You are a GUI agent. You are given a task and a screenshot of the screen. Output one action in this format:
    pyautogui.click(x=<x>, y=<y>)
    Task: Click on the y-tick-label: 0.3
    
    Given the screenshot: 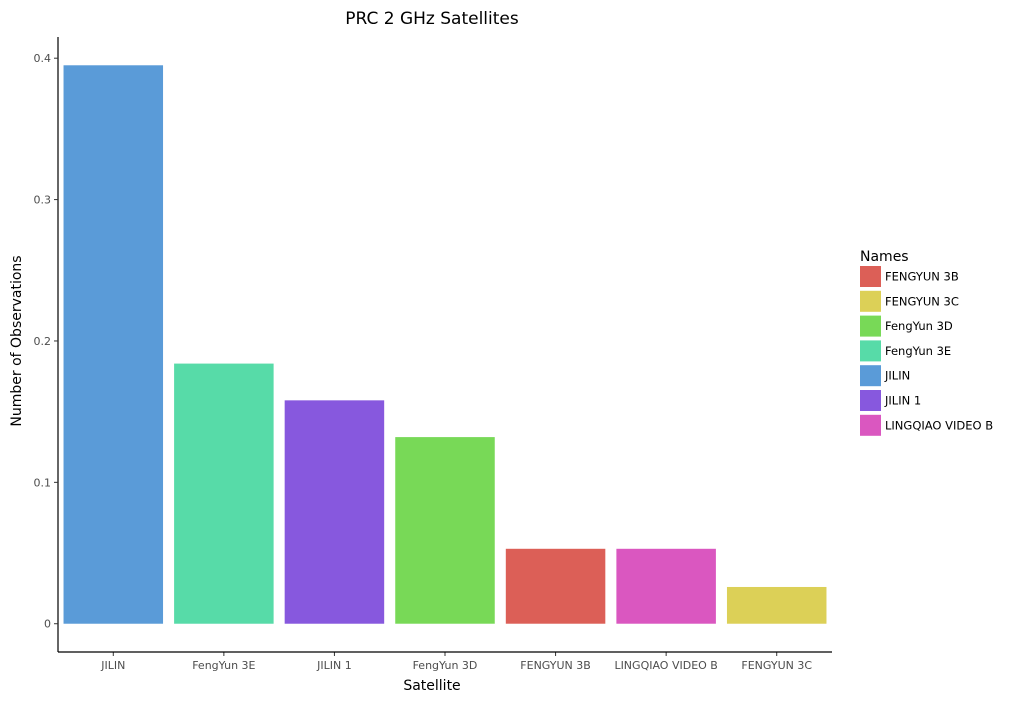 What is the action you would take?
    pyautogui.click(x=43, y=200)
    